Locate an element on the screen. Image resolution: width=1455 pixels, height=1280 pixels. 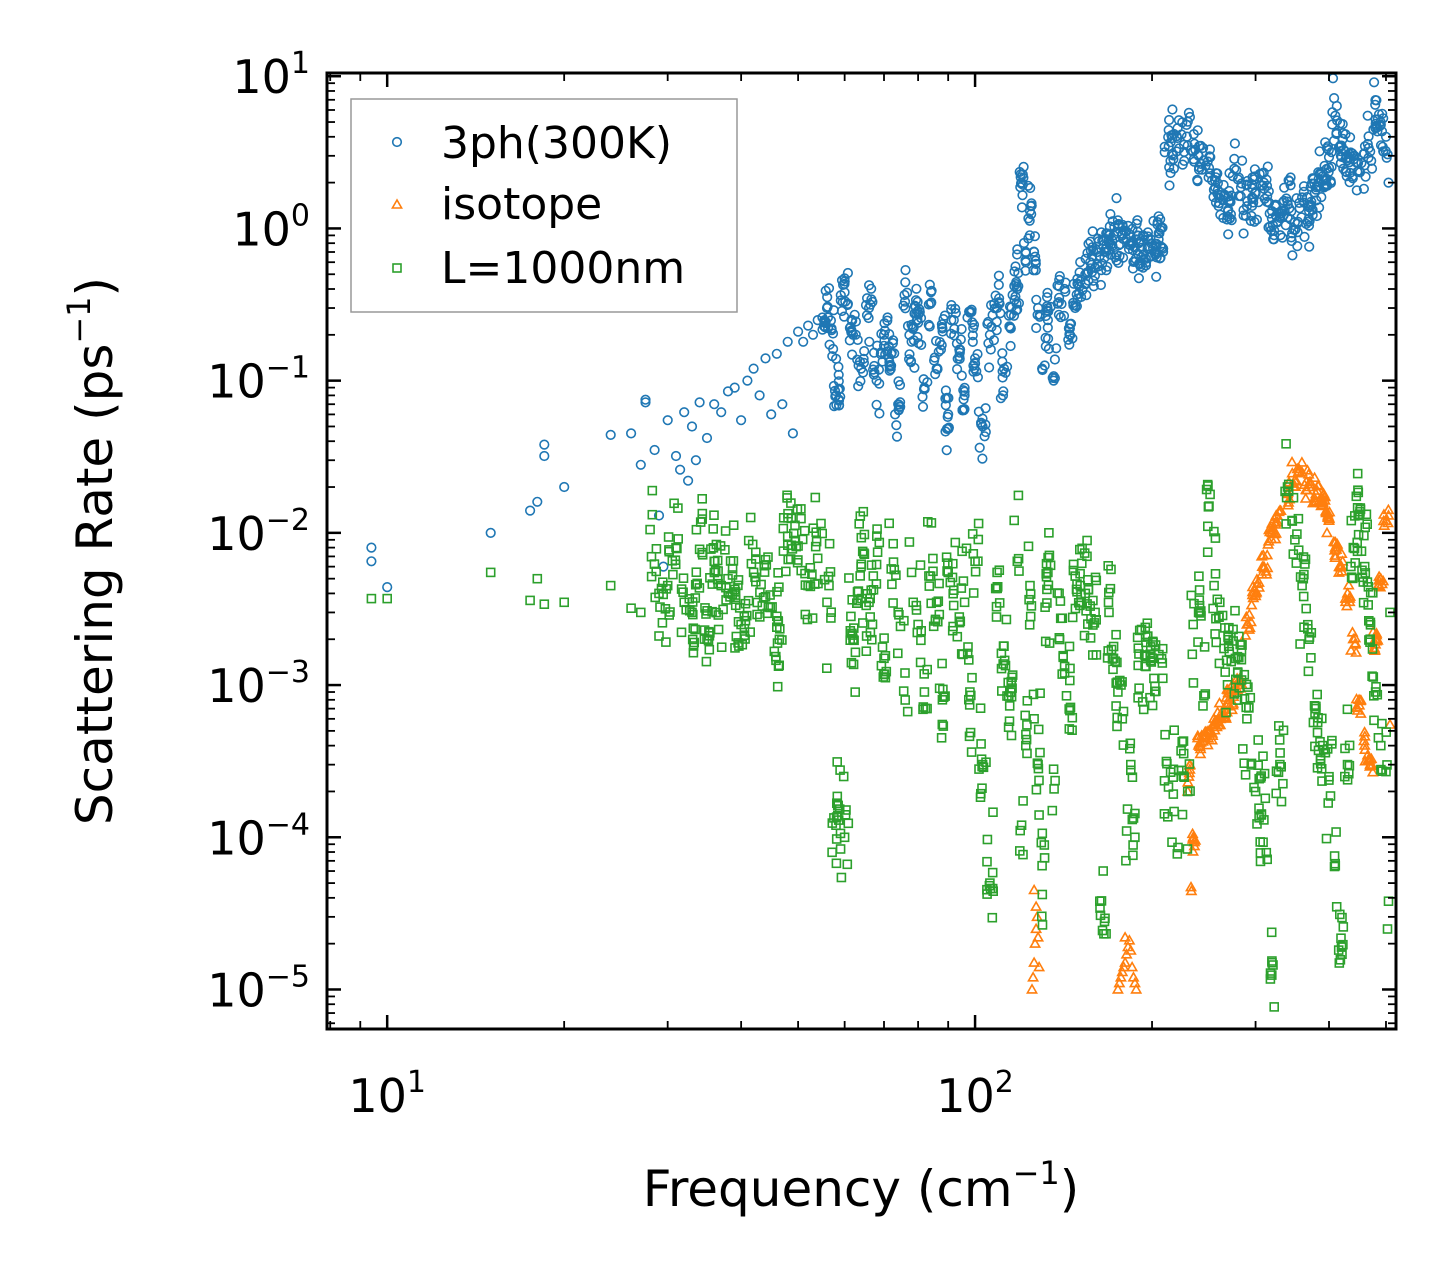
y-tick-label-exp: −5 is located at coordinates (288, 976).